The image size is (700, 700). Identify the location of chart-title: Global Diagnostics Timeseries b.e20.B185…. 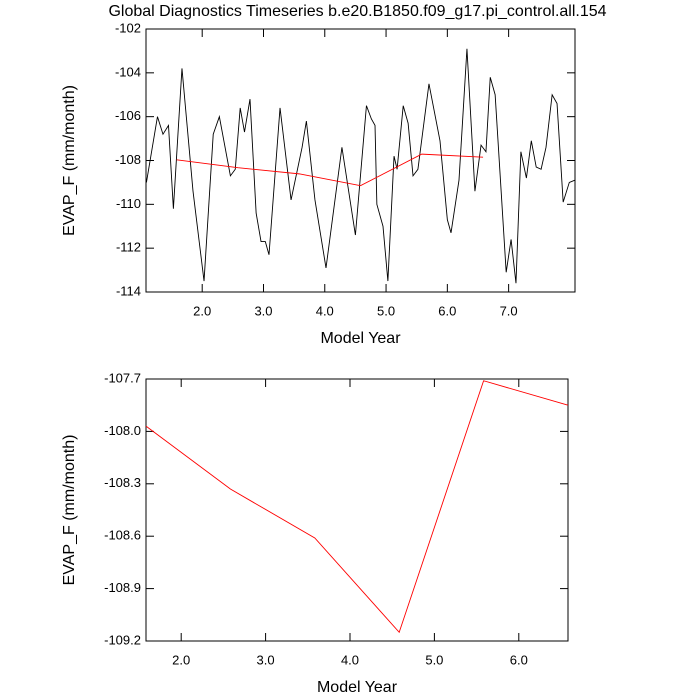
(357, 11).